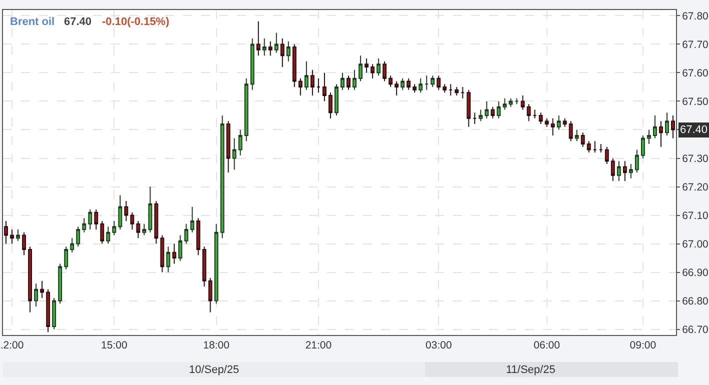  Describe the element at coordinates (695, 216) in the screenshot. I see `y-tick-label: 67.10` at that location.